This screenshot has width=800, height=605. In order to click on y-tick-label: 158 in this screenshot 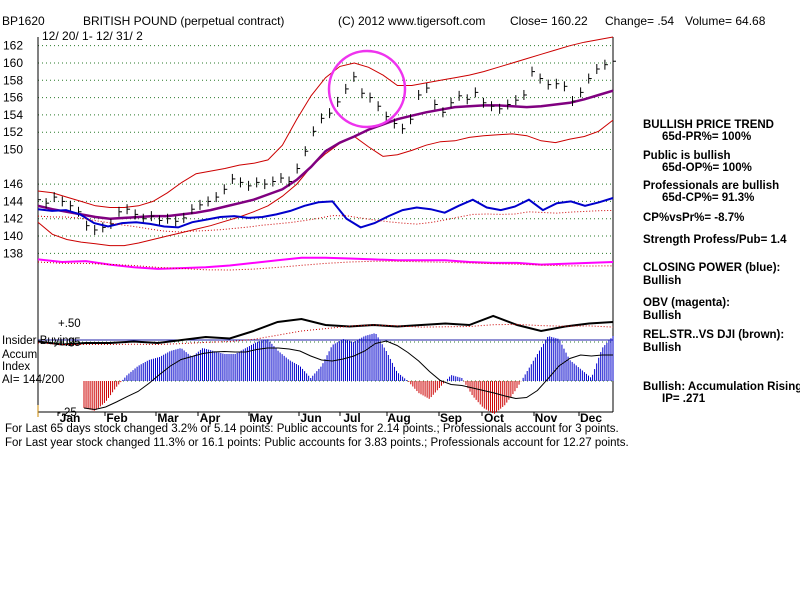, I will do `click(13, 80)`.